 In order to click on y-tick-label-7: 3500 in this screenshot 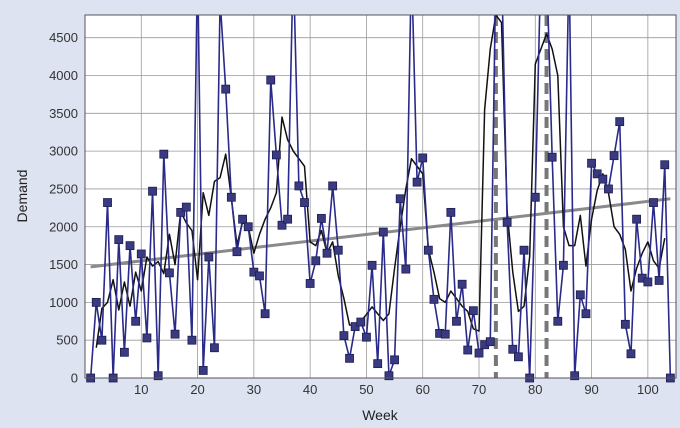, I will do `click(63, 113)`.